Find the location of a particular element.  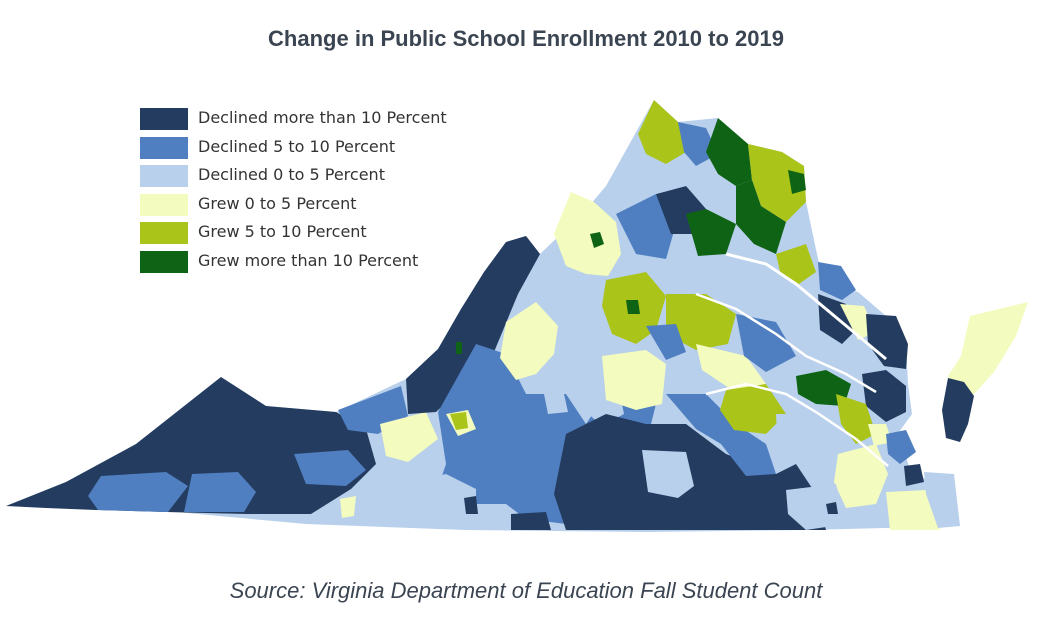

legend-label: Grew 0 to 5 Percent is located at coordinates (277, 203).